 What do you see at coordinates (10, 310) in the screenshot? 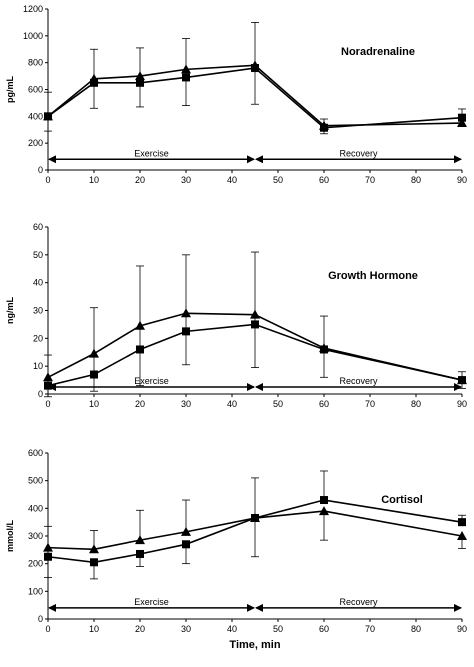
I see `y-axis-label: ng/mL` at bounding box center [10, 310].